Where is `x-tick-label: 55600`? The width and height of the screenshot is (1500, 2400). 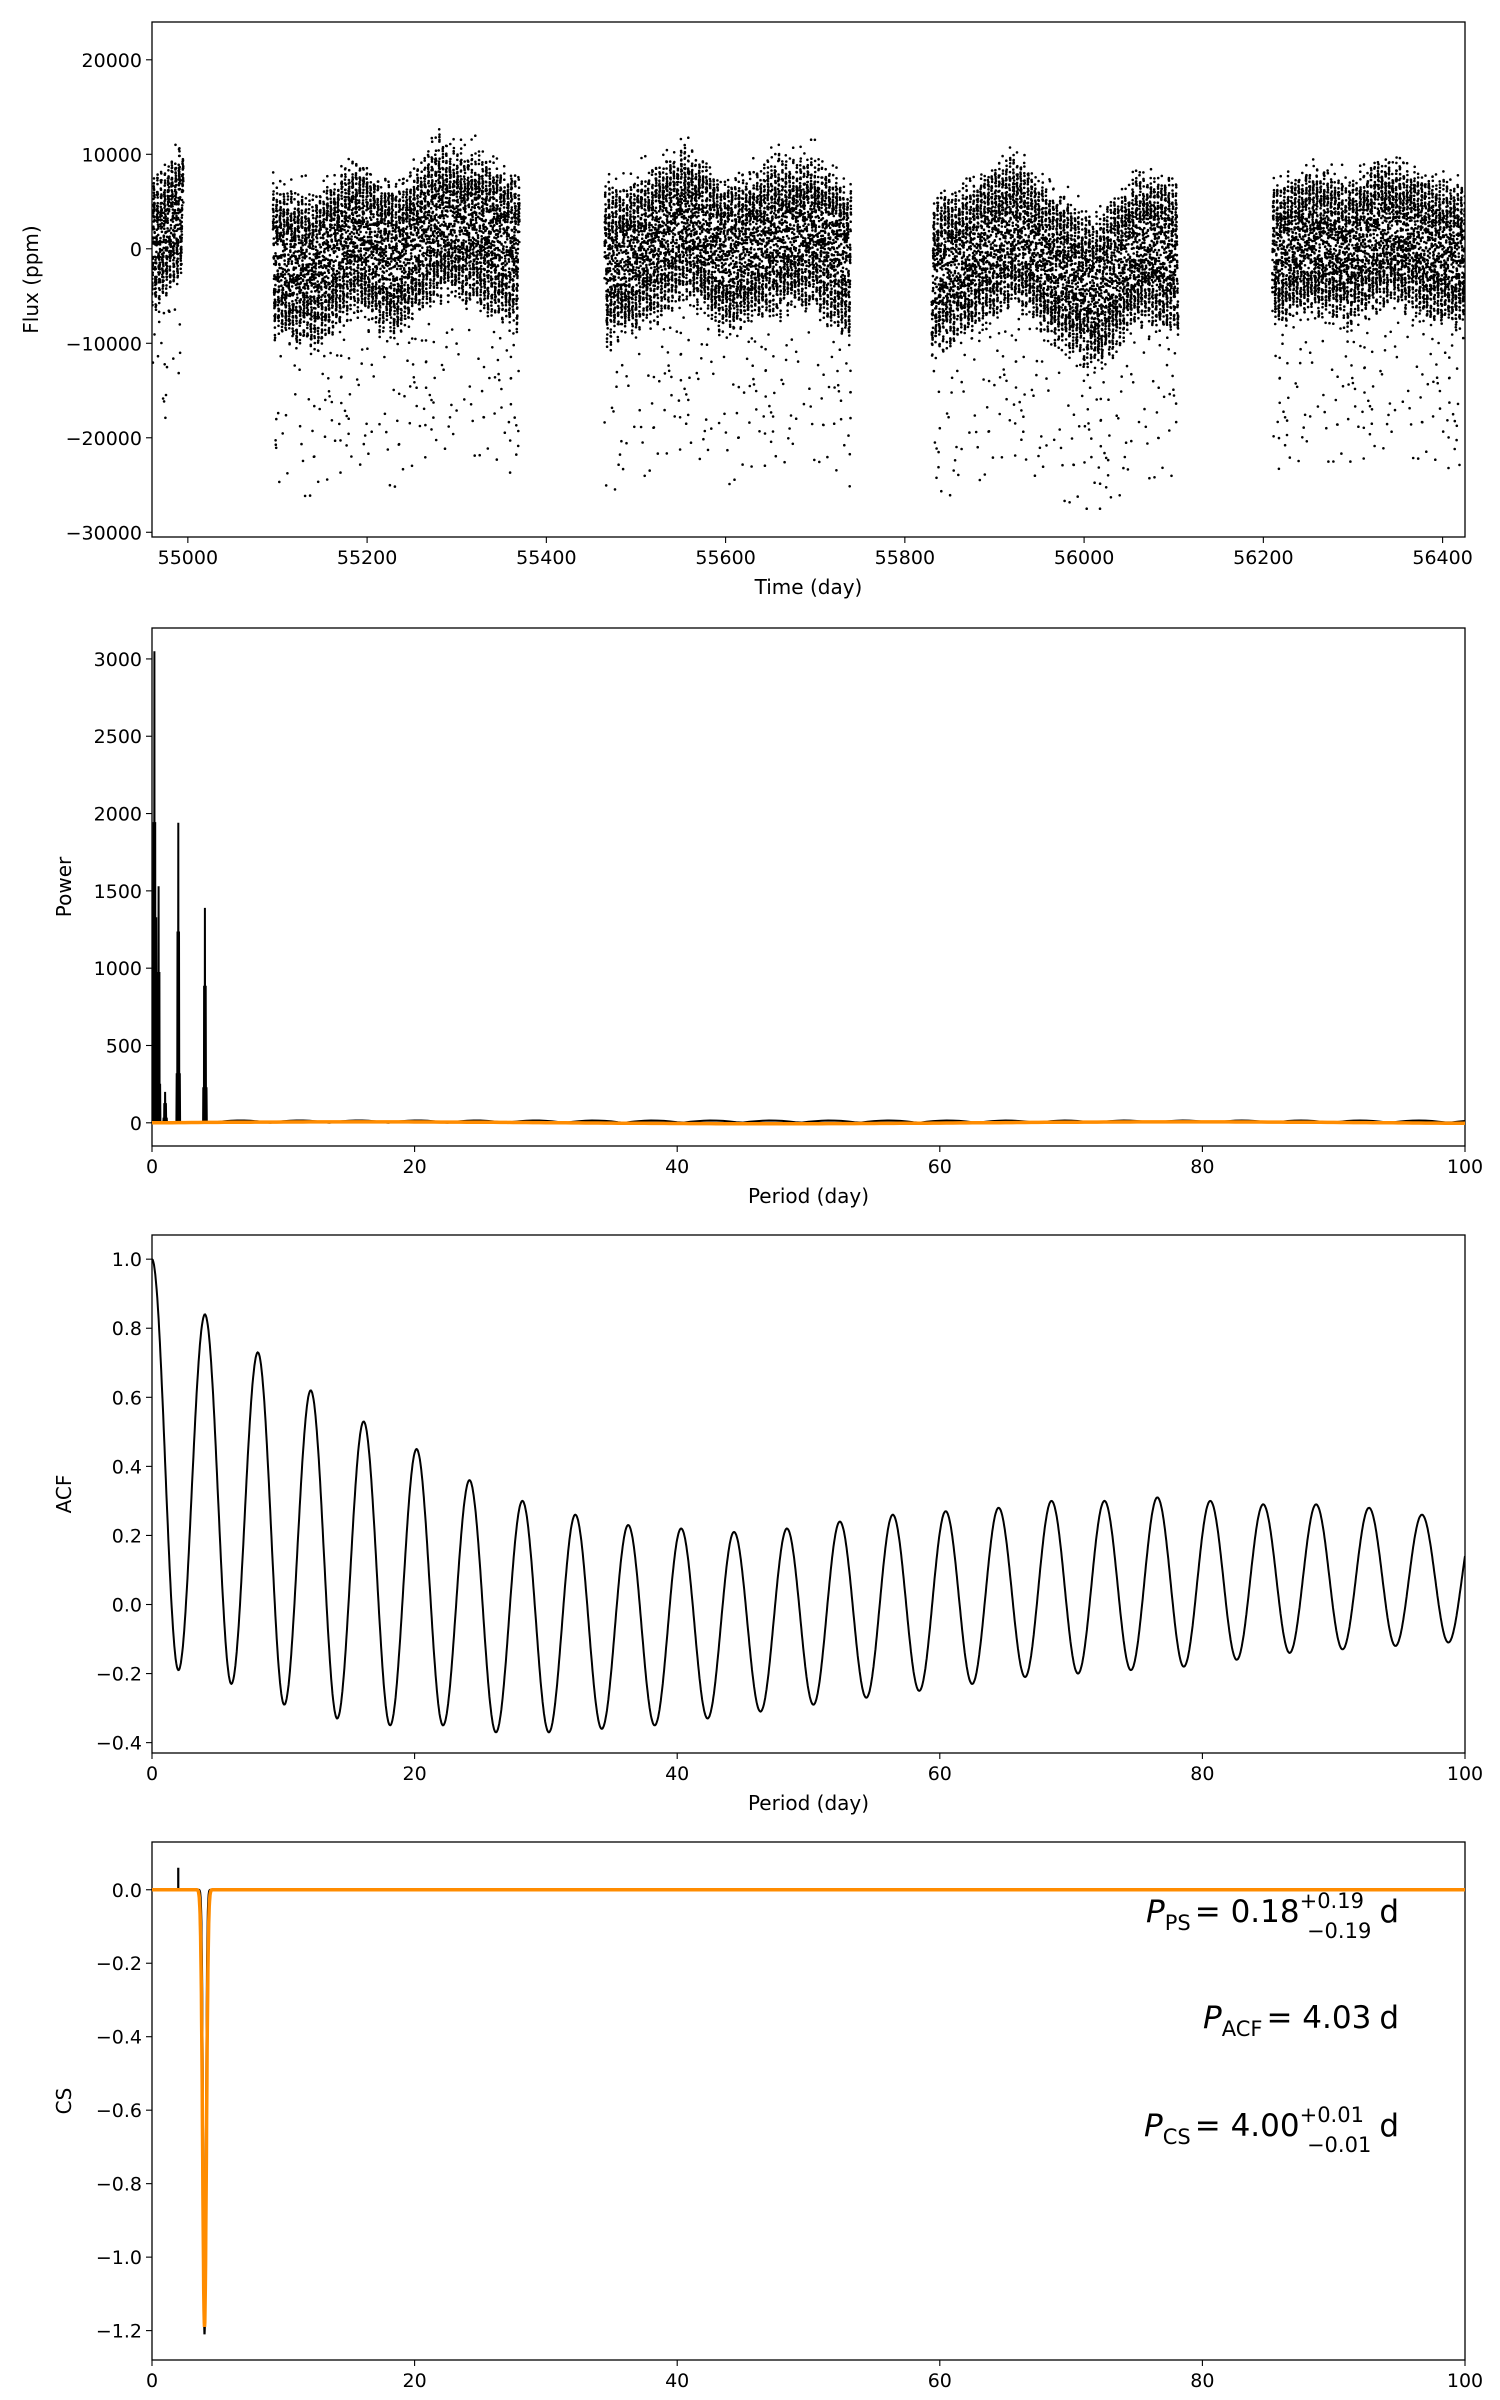 x-tick-label: 55600 is located at coordinates (725, 558).